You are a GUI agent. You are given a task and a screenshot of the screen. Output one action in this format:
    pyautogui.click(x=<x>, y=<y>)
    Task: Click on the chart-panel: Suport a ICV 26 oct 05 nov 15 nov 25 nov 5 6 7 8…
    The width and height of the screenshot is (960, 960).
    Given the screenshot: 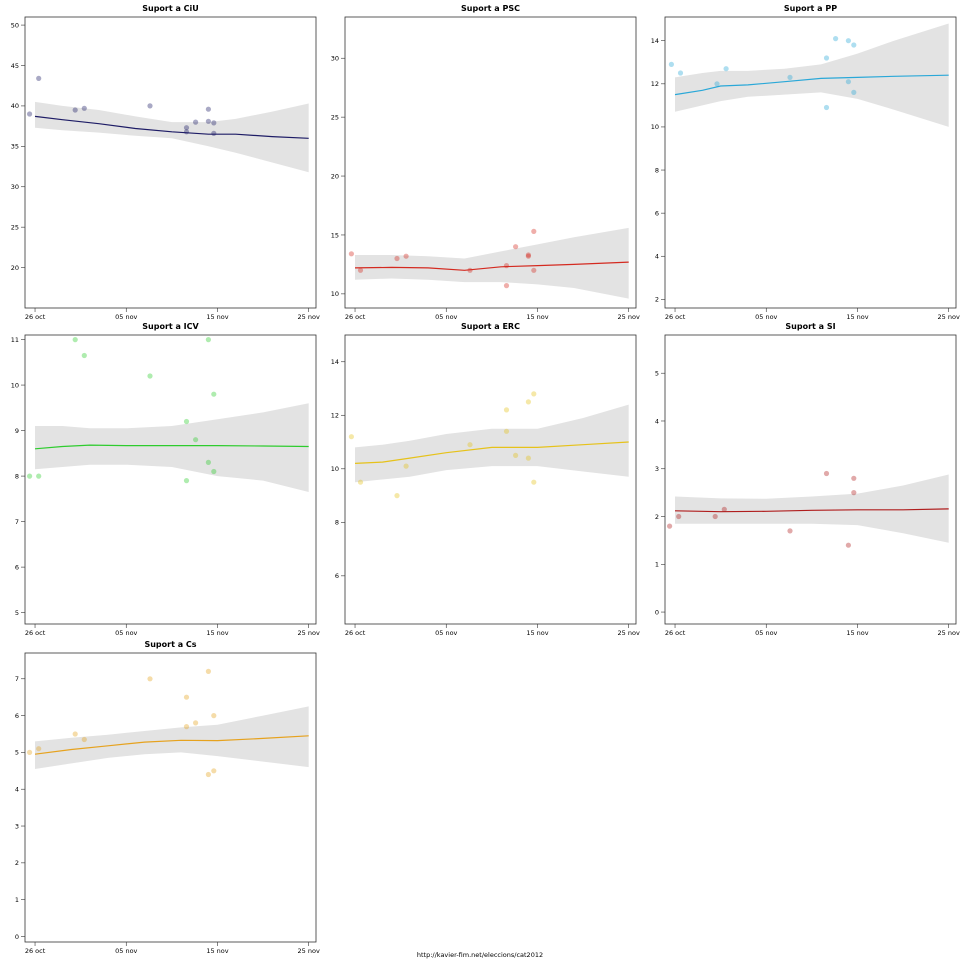 What is the action you would take?
    pyautogui.click(x=165, y=479)
    